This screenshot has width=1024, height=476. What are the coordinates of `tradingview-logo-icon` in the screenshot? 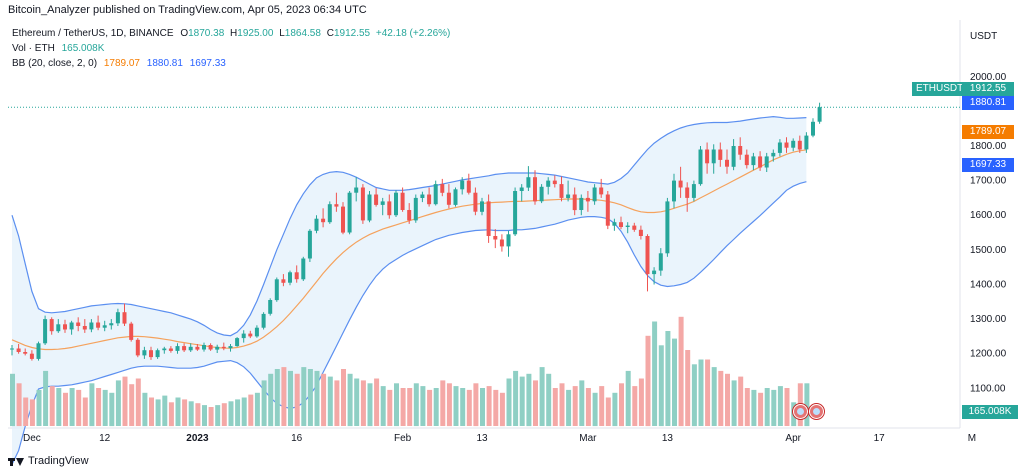 It's located at (16, 461).